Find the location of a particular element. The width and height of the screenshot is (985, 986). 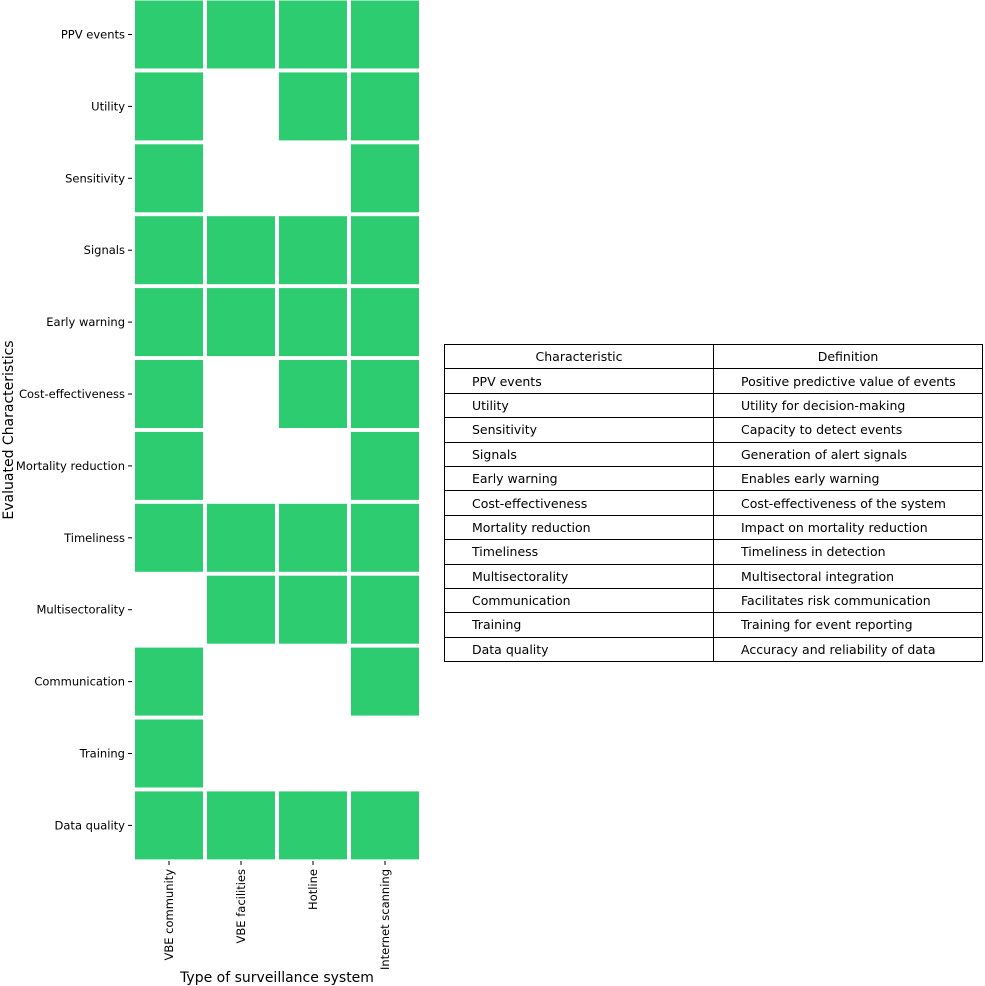

definition-cell: Capacity to detect events is located at coordinates (848, 430).